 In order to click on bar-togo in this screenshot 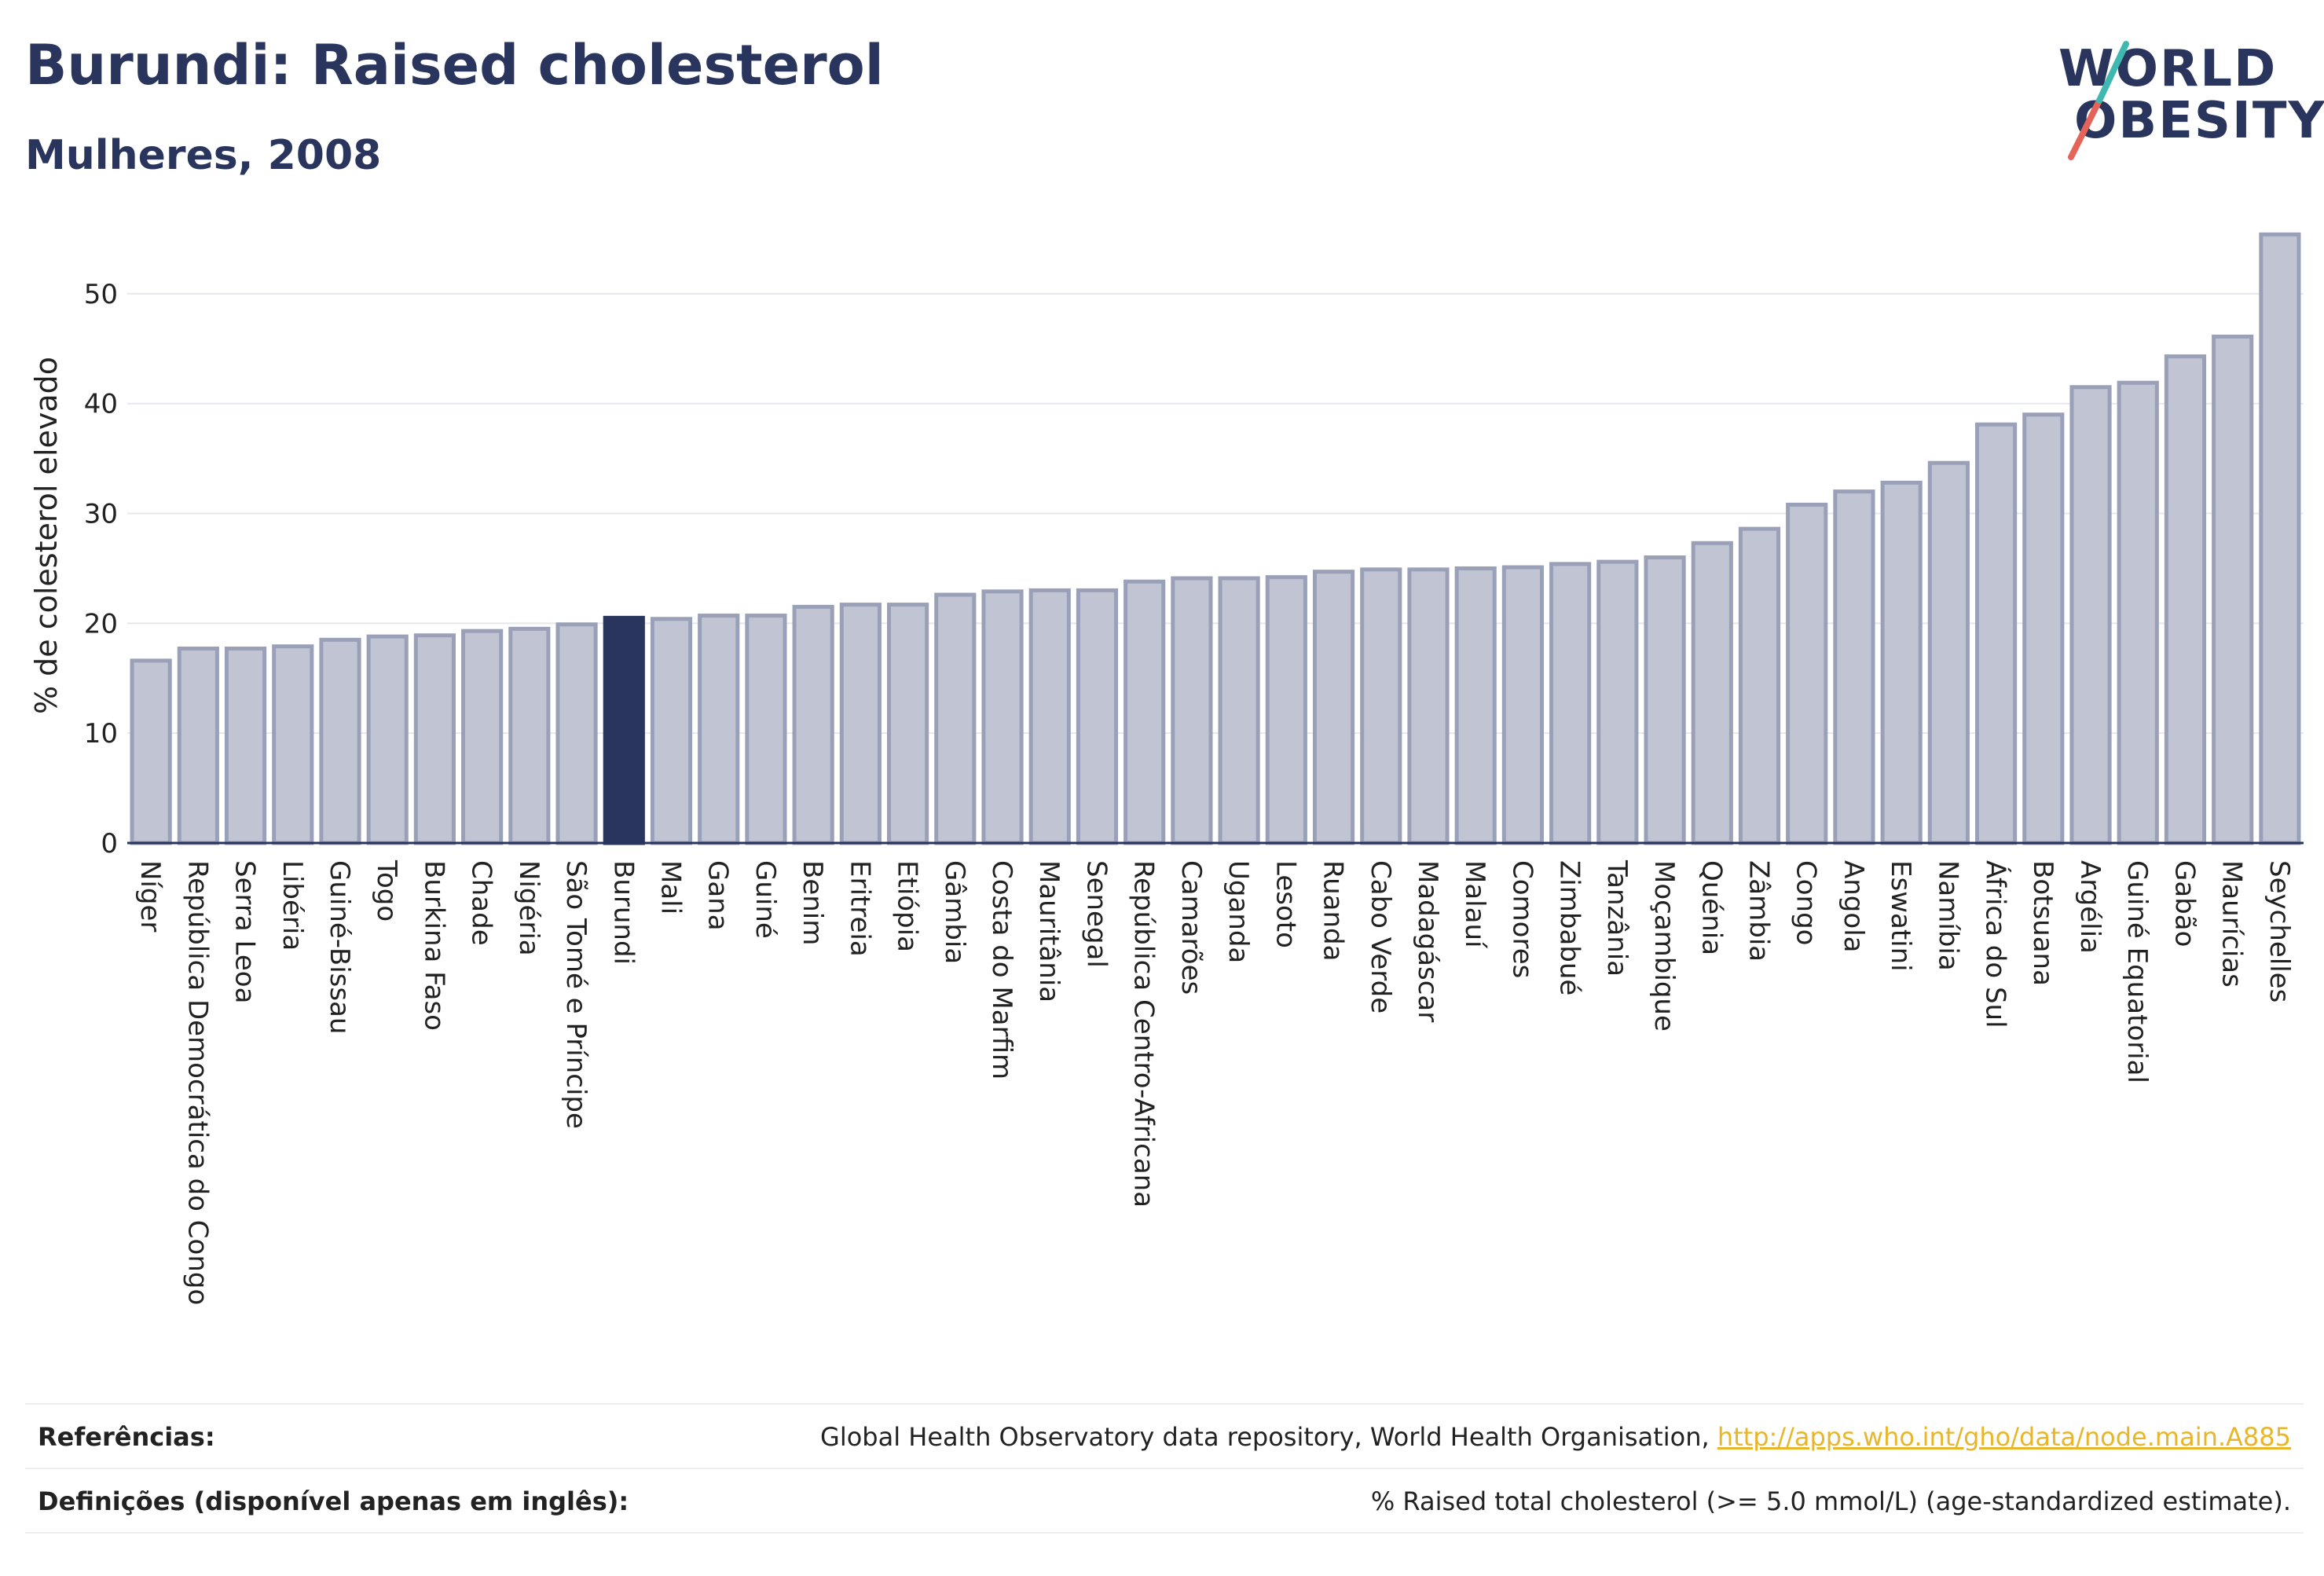, I will do `click(387, 739)`.